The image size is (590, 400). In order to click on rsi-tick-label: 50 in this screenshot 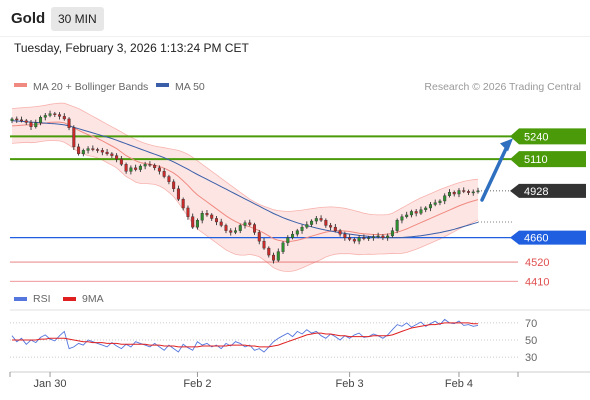, I will do `click(531, 341)`.